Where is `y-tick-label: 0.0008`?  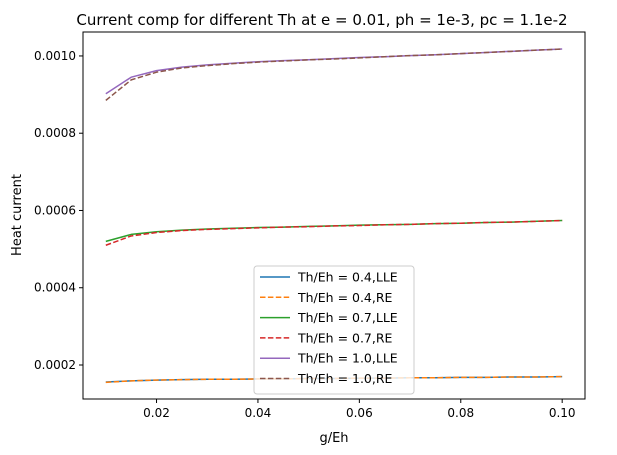
y-tick-label: 0.0008 is located at coordinates (55, 133).